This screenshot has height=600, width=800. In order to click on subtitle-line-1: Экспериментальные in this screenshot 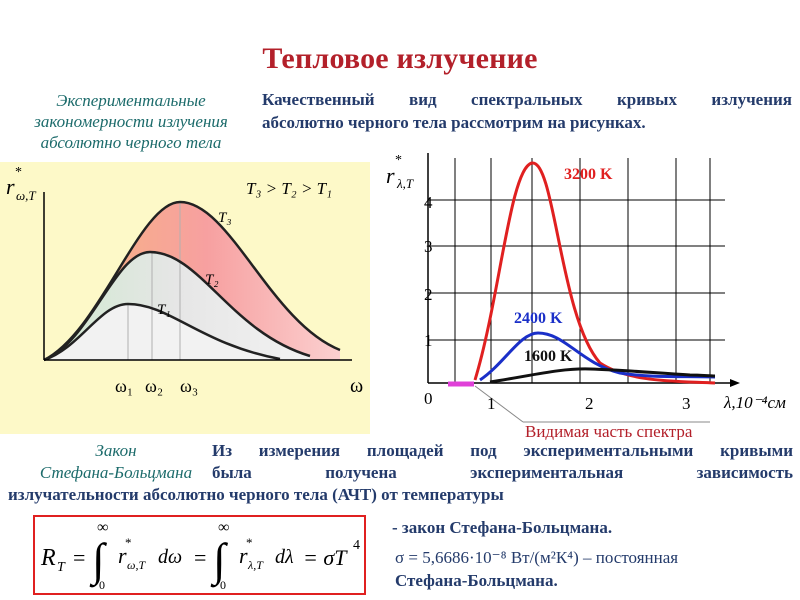, I will do `click(131, 100)`.